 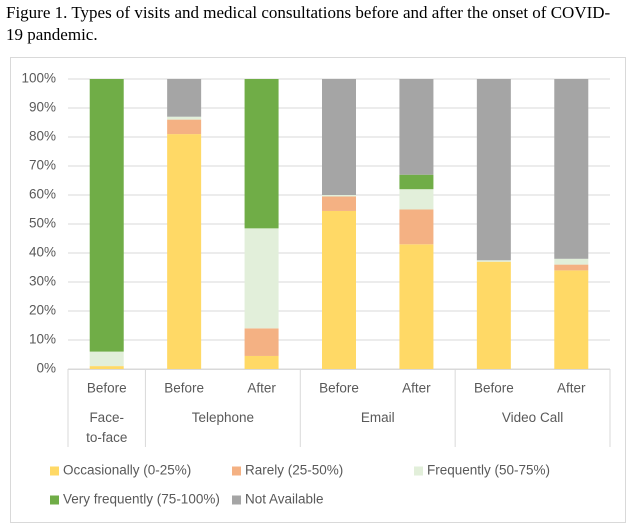 I want to click on group-label: Telephone, so click(x=222, y=417).